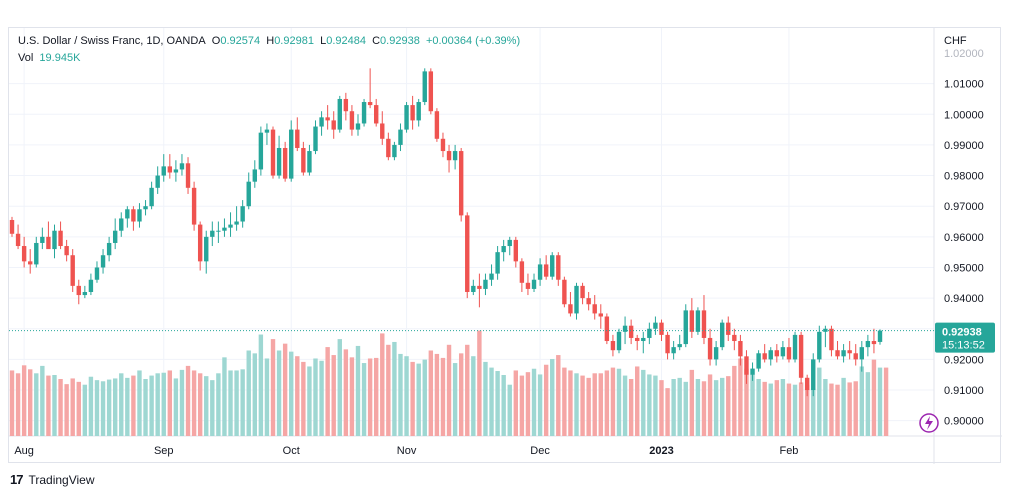  Describe the element at coordinates (955, 41) in the screenshot. I see `currency-label: CHF` at that location.